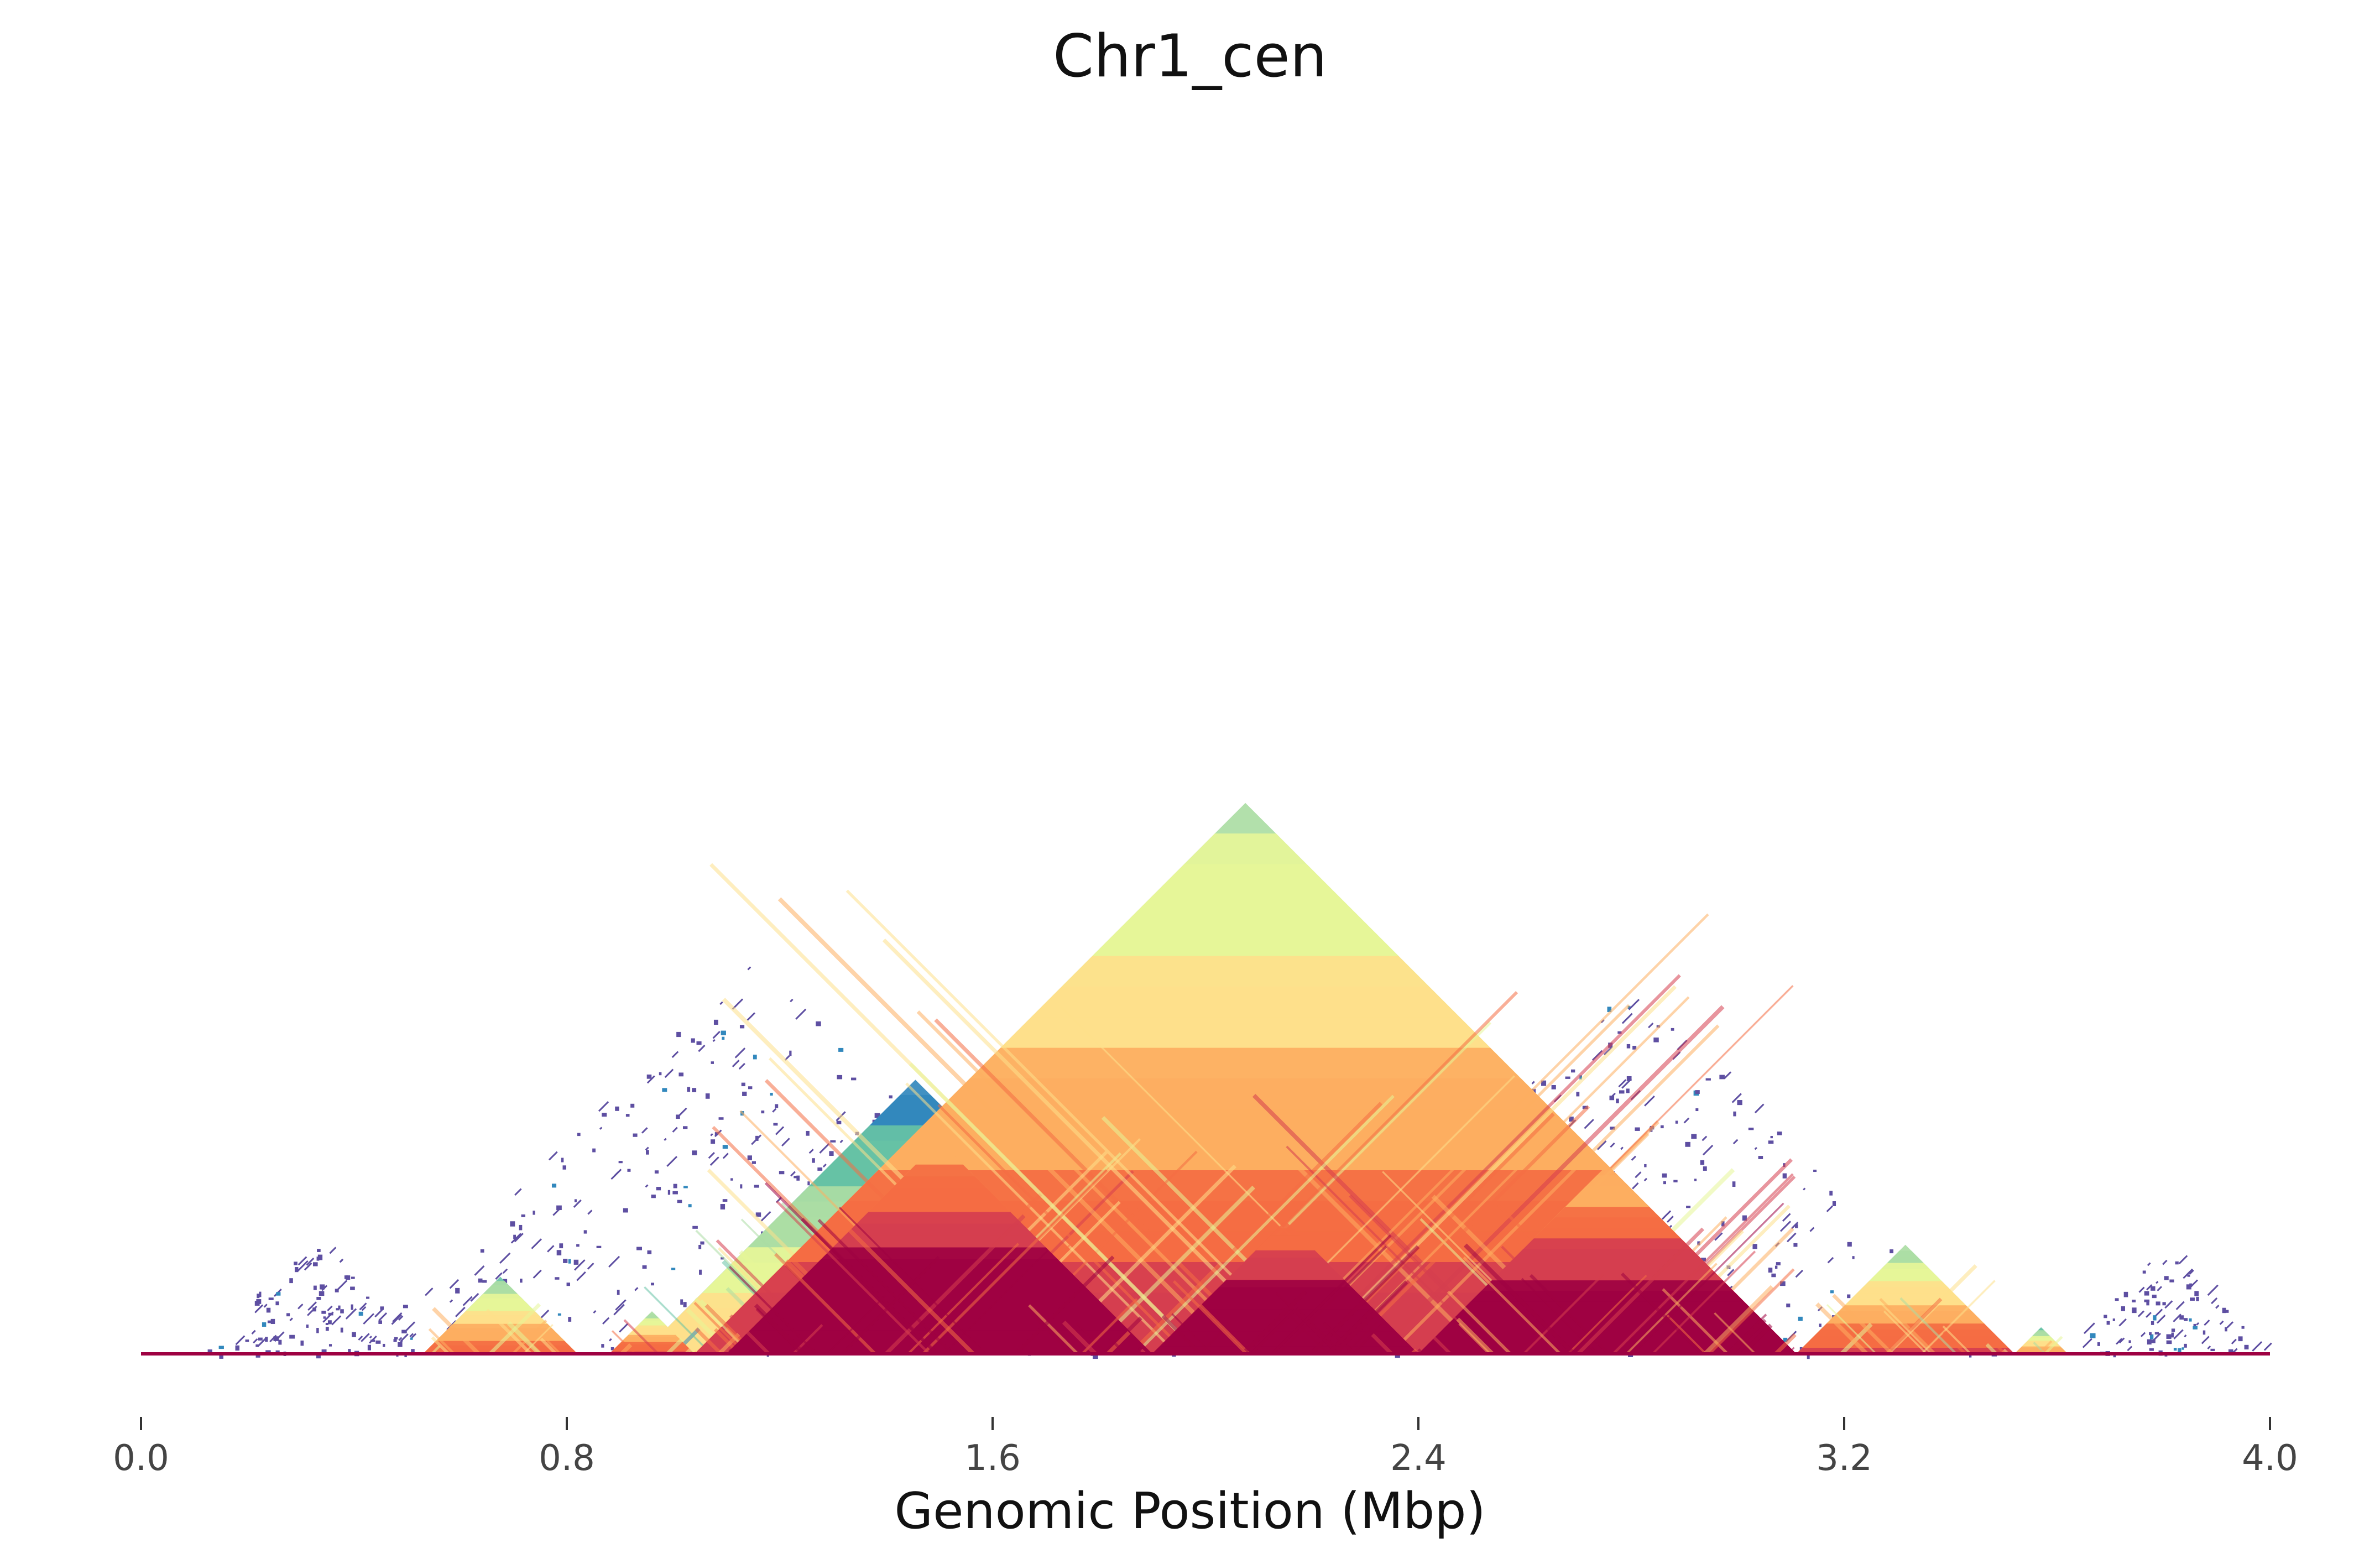 The image size is (2380, 1564). Describe the element at coordinates (1419, 1458) in the screenshot. I see `x-tick-label-3: 2.4` at that location.